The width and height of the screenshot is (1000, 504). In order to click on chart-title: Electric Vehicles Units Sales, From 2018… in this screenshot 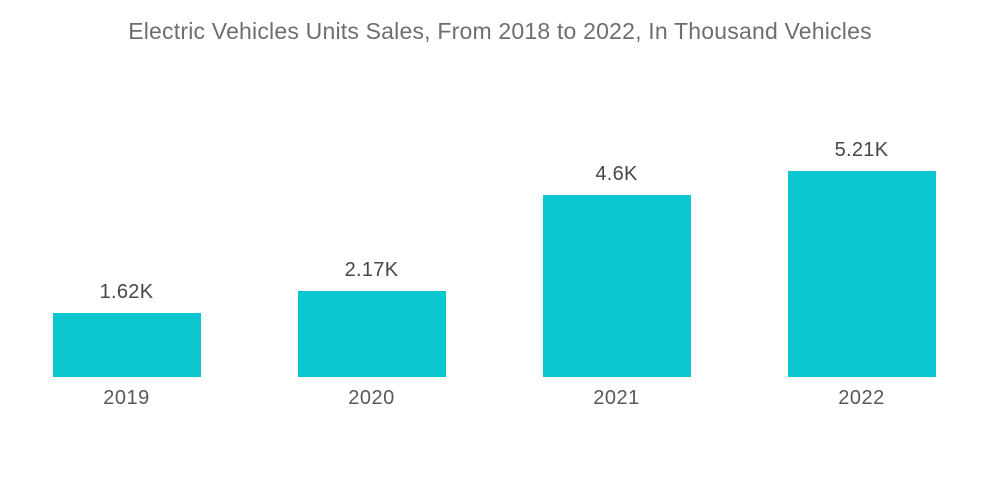, I will do `click(500, 31)`.